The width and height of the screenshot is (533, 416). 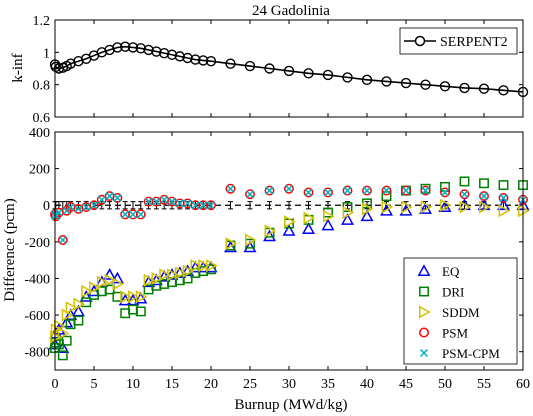 What do you see at coordinates (474, 42) in the screenshot?
I see `top-legend-label: SERPENT2` at bounding box center [474, 42].